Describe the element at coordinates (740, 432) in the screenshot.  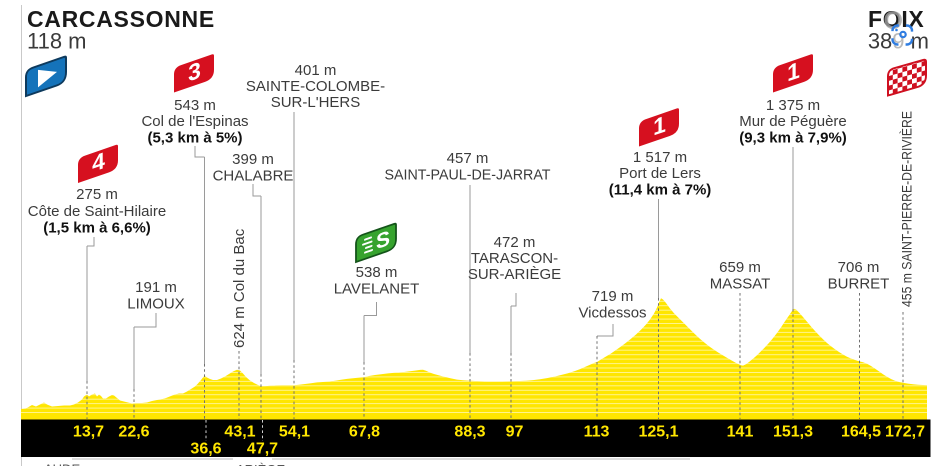
I see `svg-text: 141` at that location.